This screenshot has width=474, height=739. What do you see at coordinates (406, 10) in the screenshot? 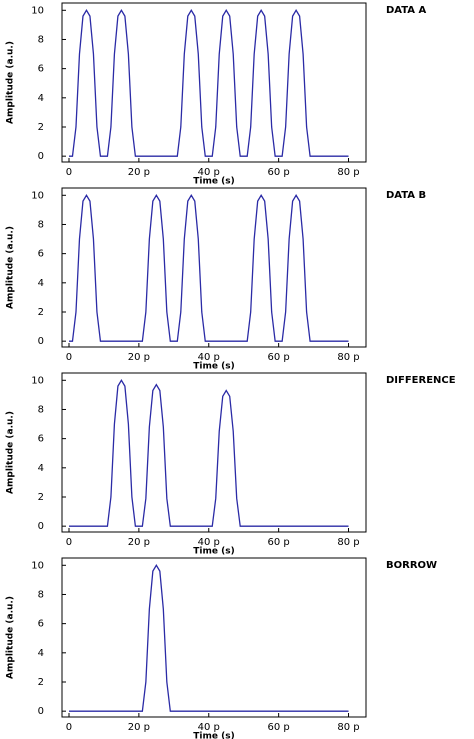
I see `panel-title: DATA A` at bounding box center [406, 10].